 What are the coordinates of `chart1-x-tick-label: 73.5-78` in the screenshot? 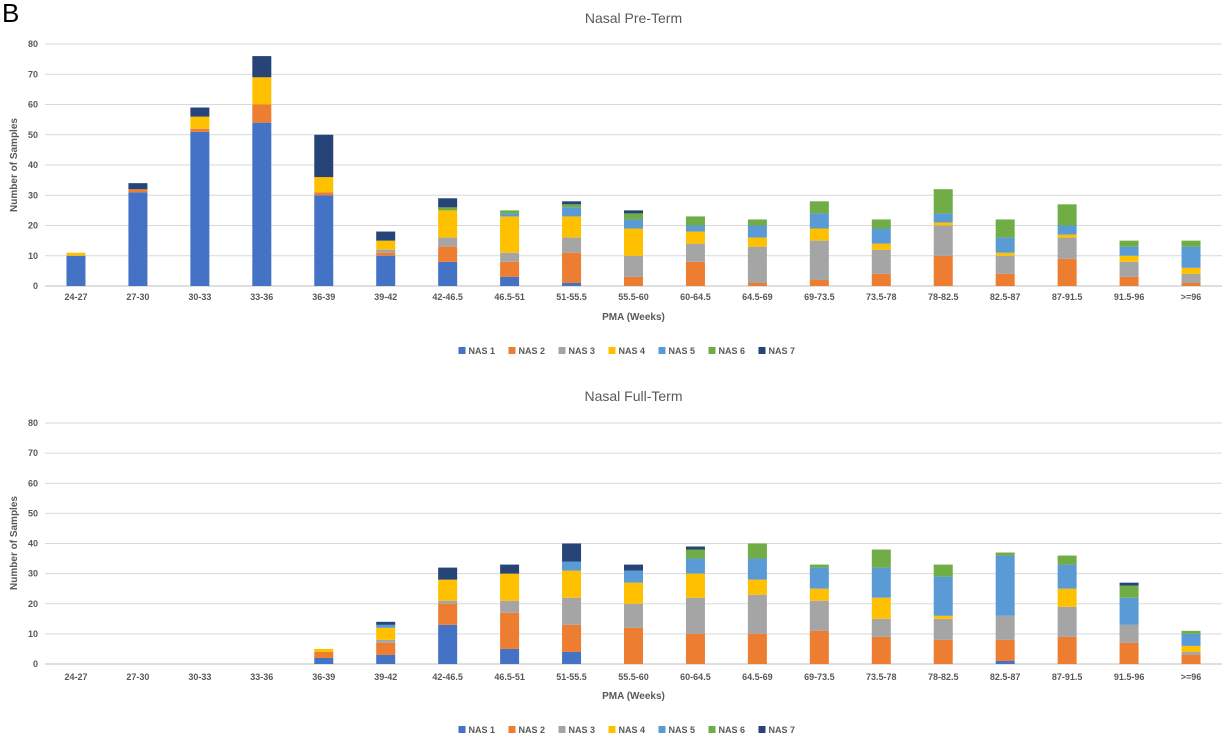 It's located at (881, 297).